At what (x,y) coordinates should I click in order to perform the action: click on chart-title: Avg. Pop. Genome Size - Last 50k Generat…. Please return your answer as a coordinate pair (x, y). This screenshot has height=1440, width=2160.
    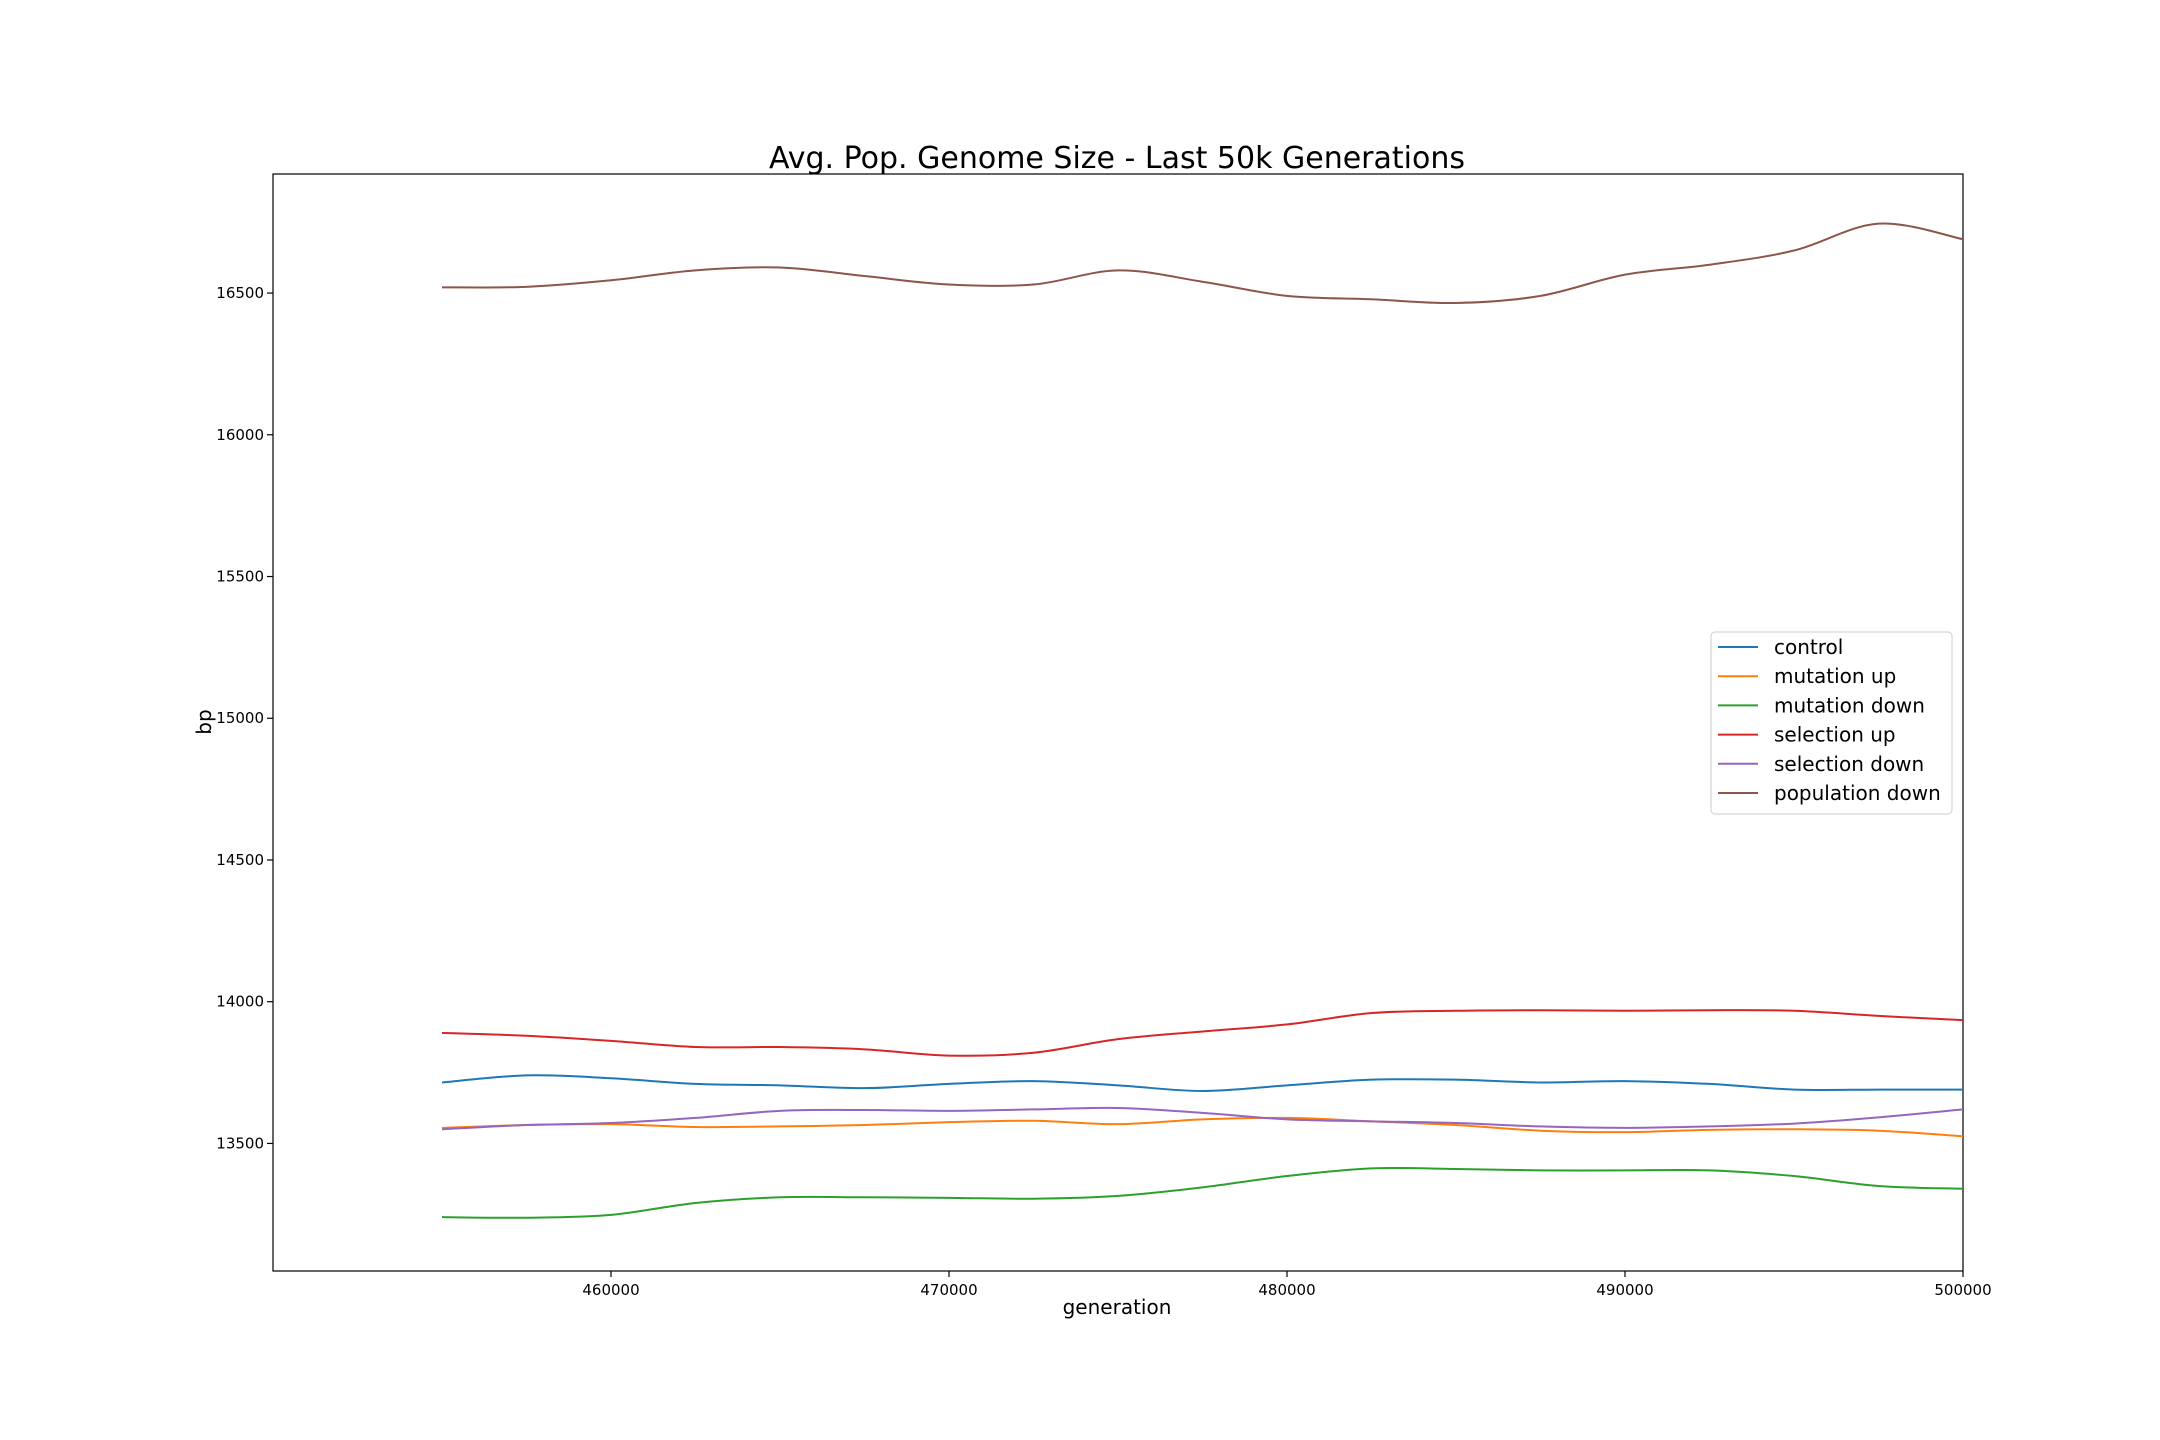
    Looking at the image, I should click on (1117, 158).